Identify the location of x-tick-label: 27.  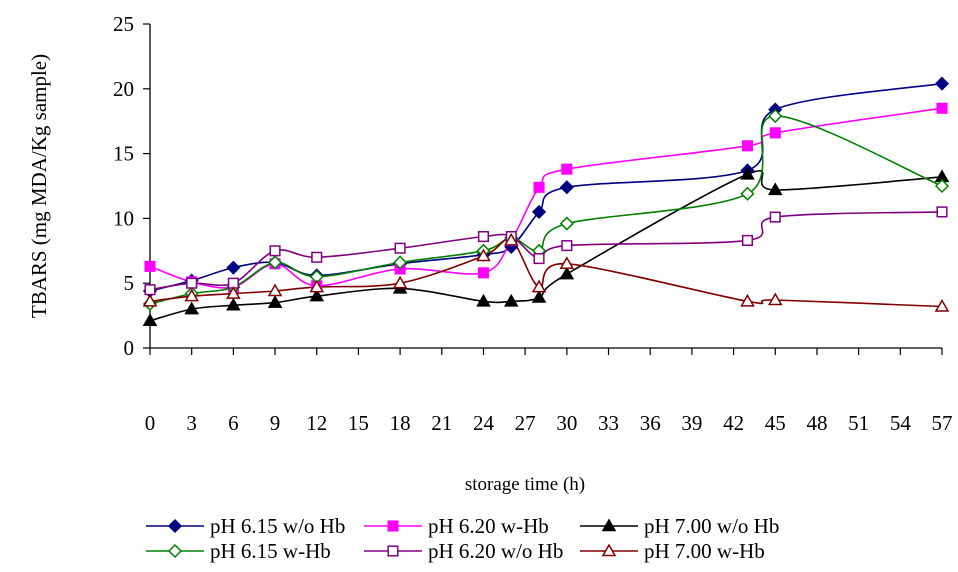
(525, 423).